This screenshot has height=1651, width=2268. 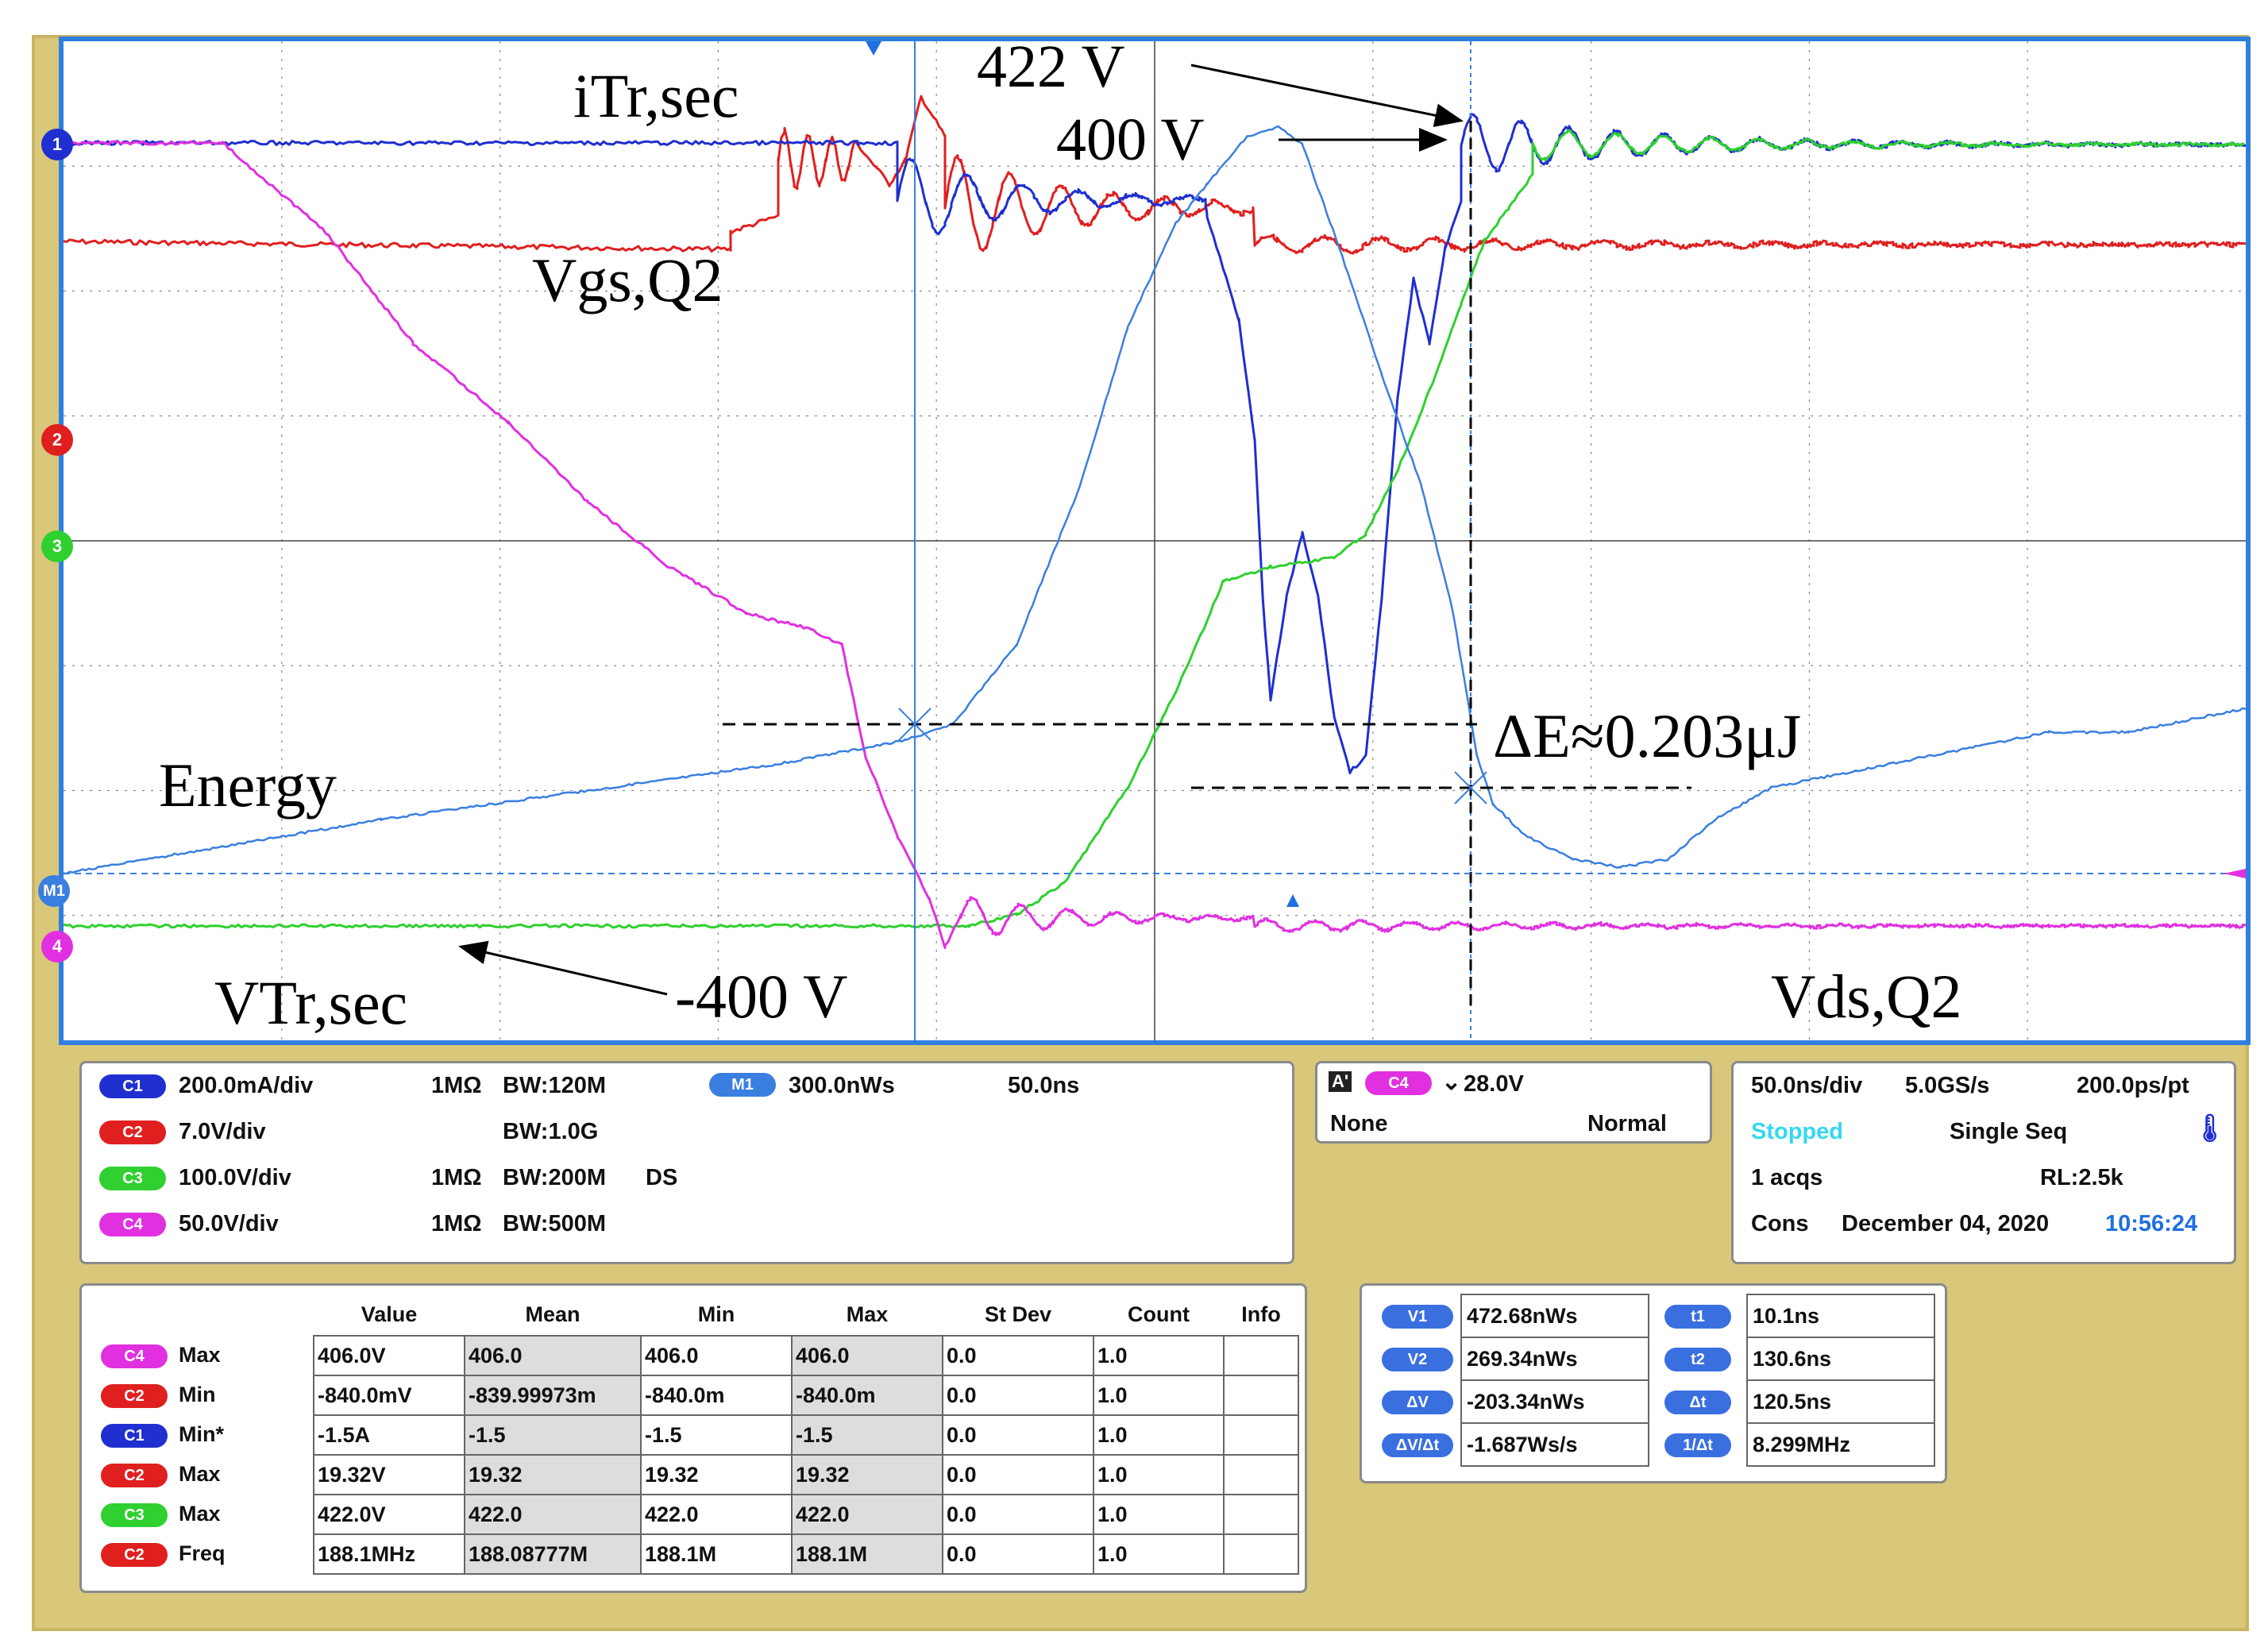 What do you see at coordinates (1340, 1081) in the screenshot?
I see `trigger-a-badge: A'` at bounding box center [1340, 1081].